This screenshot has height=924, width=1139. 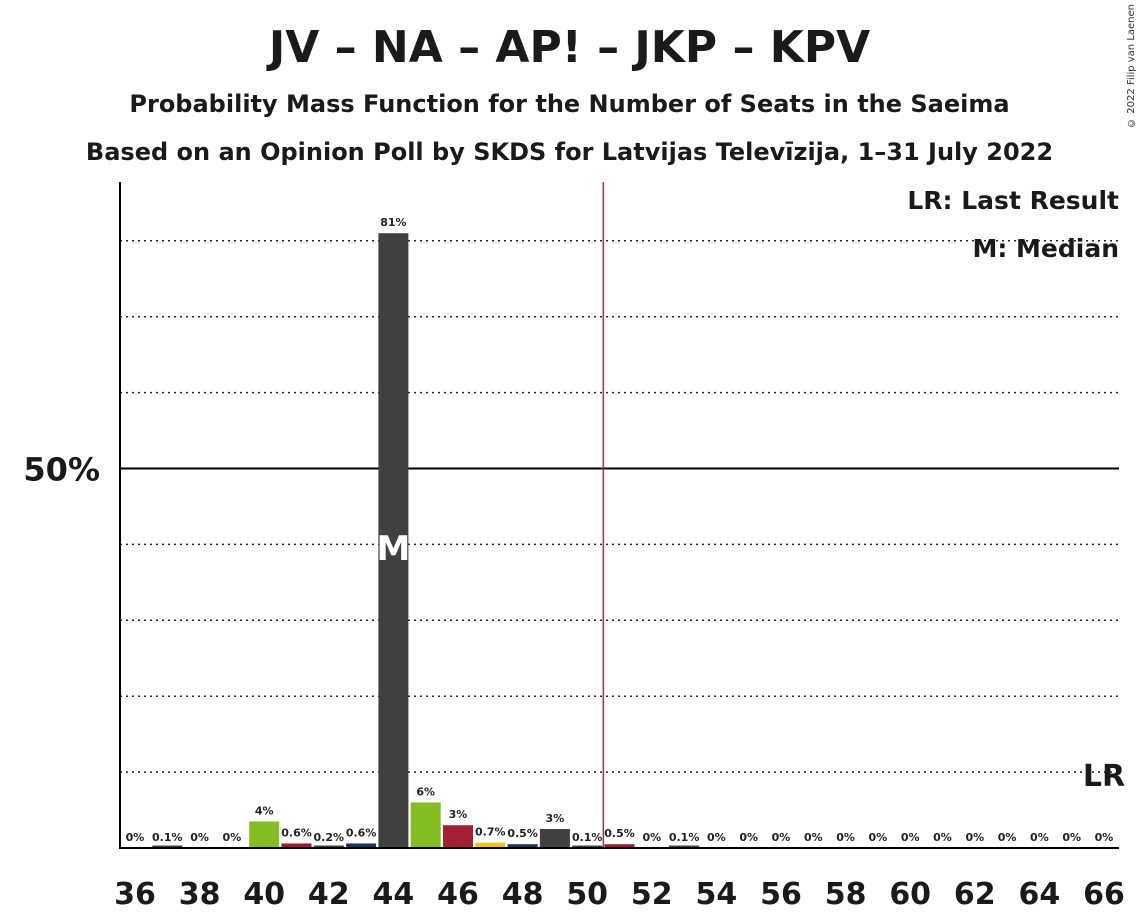 I want to click on data-label: 0.7%, so click(x=490, y=832).